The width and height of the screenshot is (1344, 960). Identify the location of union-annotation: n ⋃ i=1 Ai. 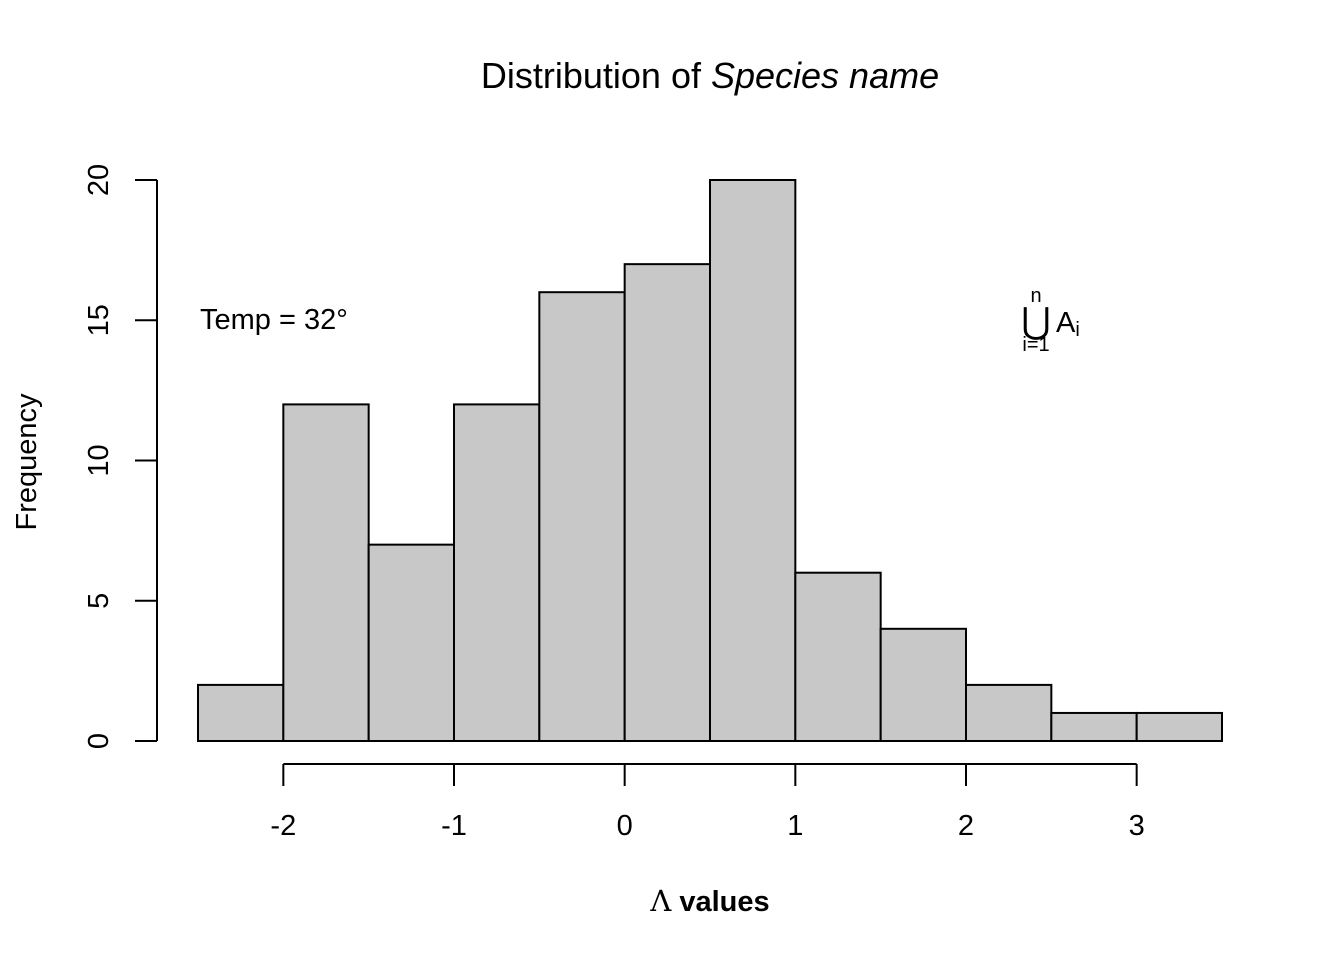
(1050, 320).